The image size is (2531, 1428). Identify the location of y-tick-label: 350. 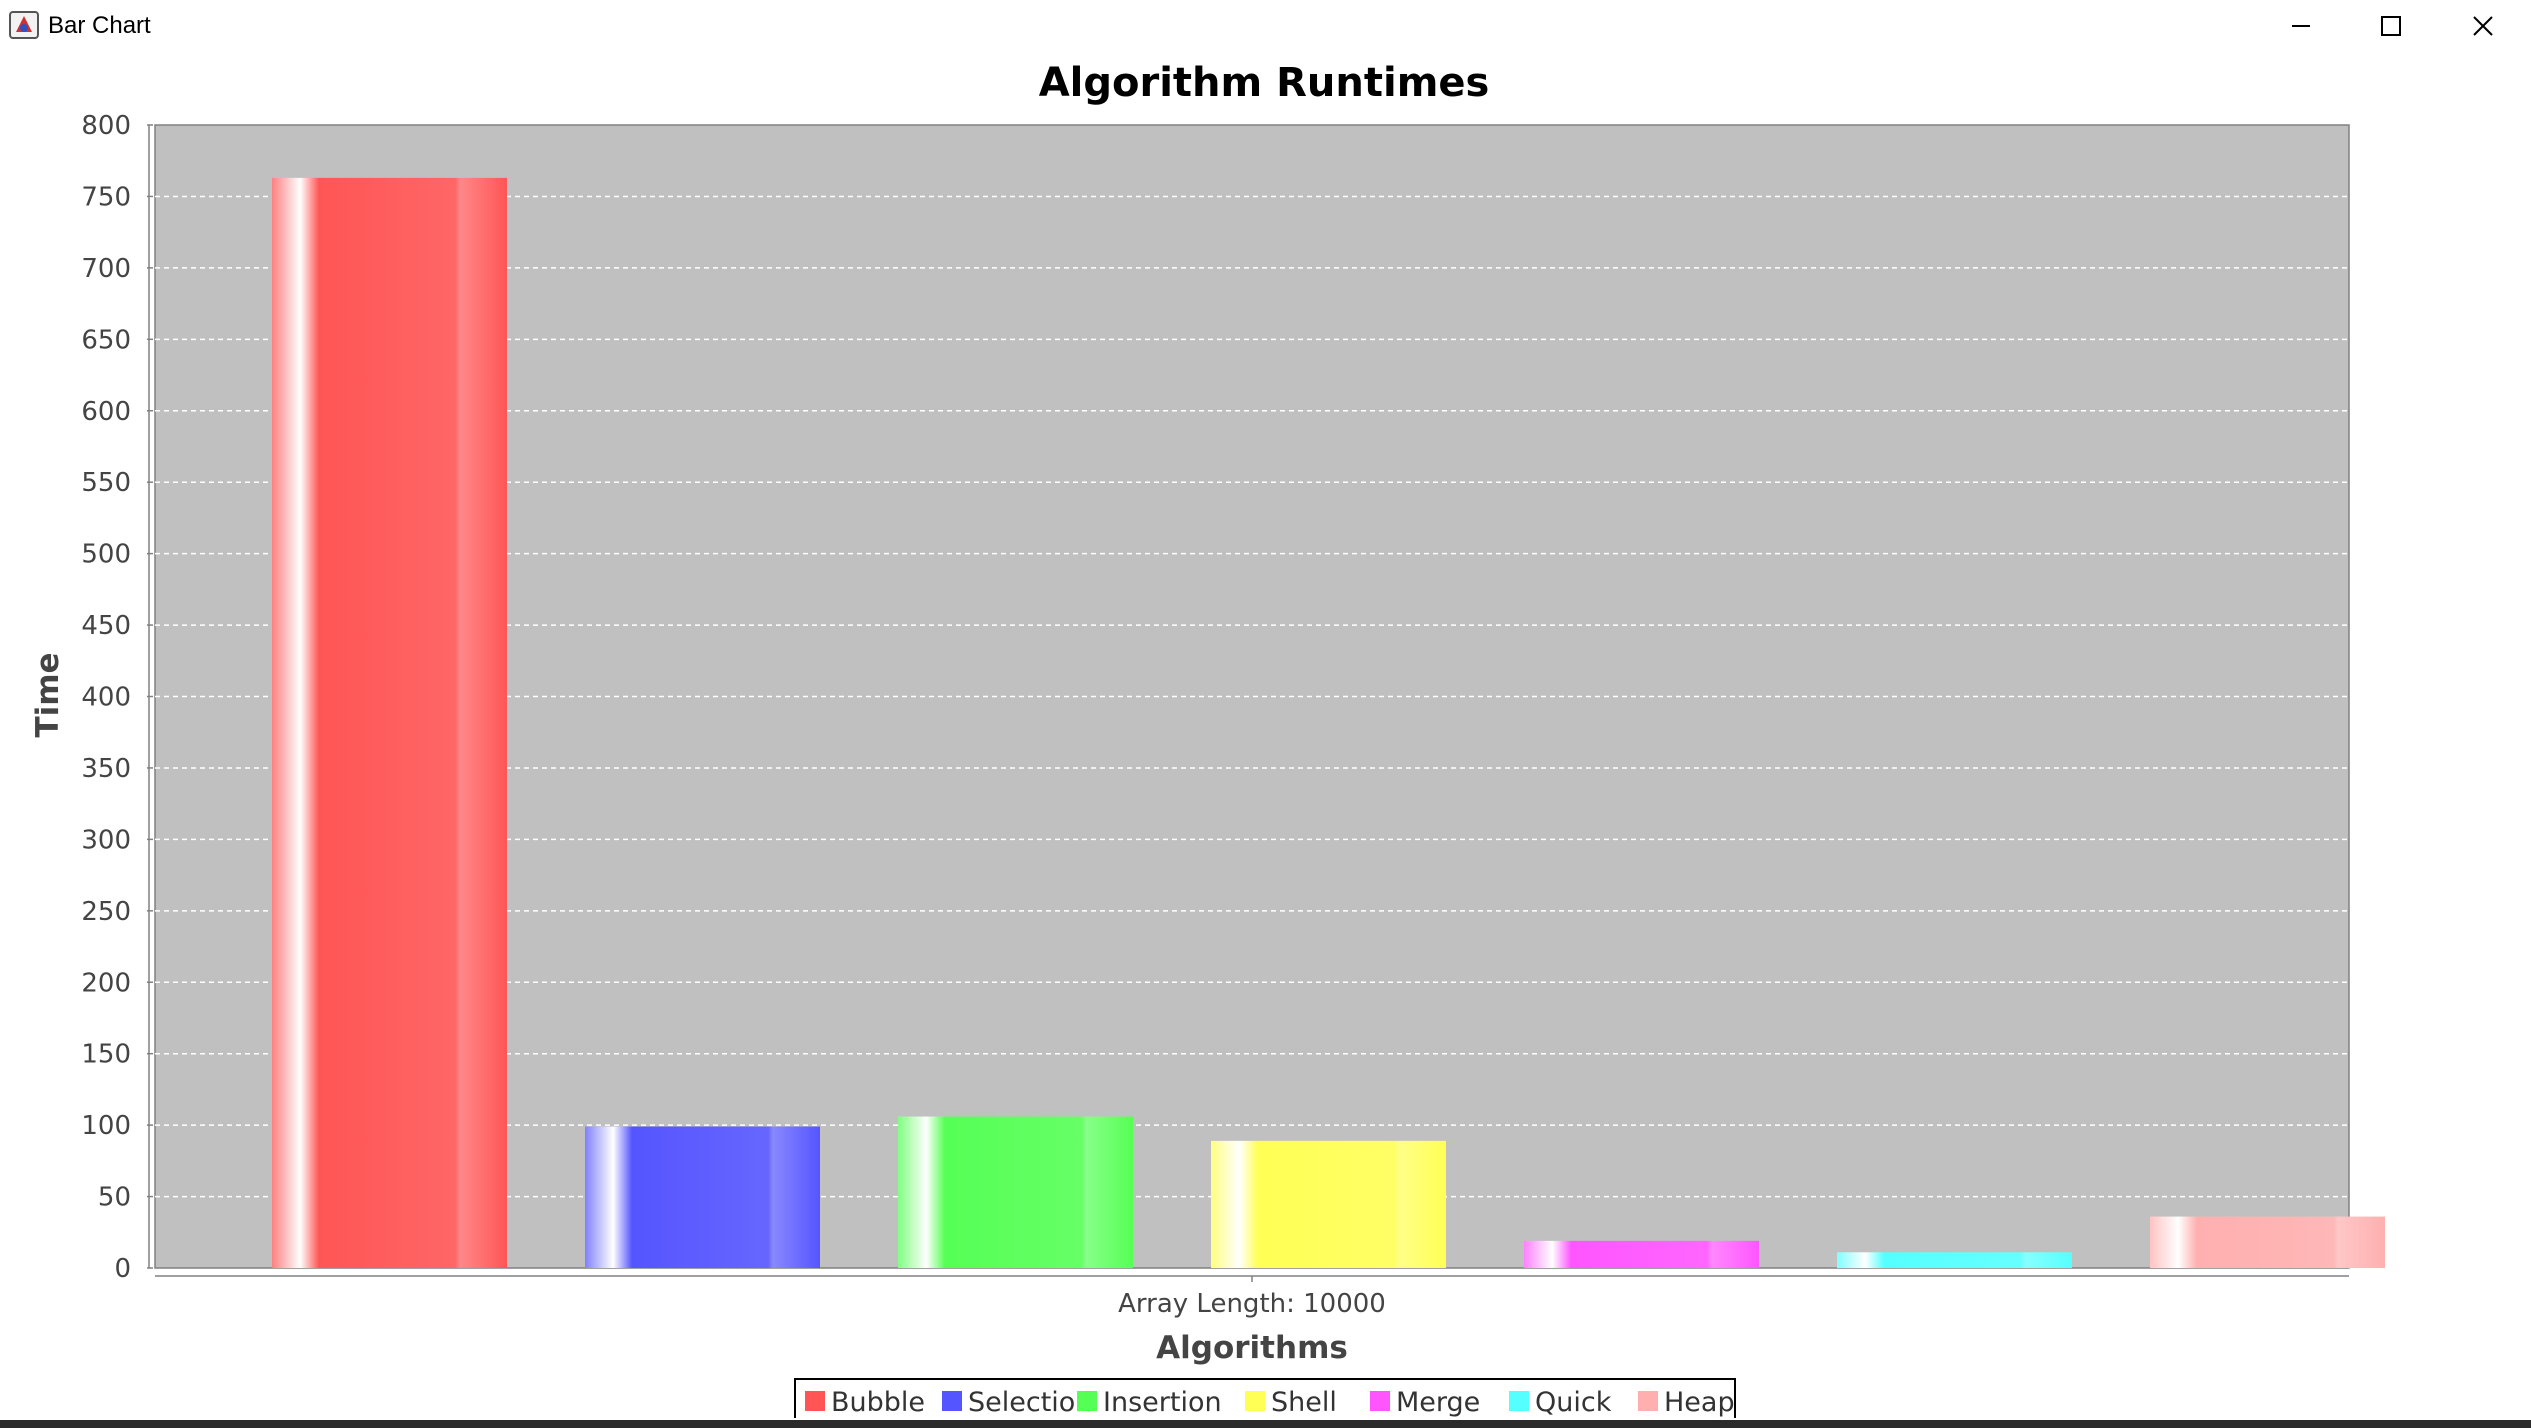
(106, 769).